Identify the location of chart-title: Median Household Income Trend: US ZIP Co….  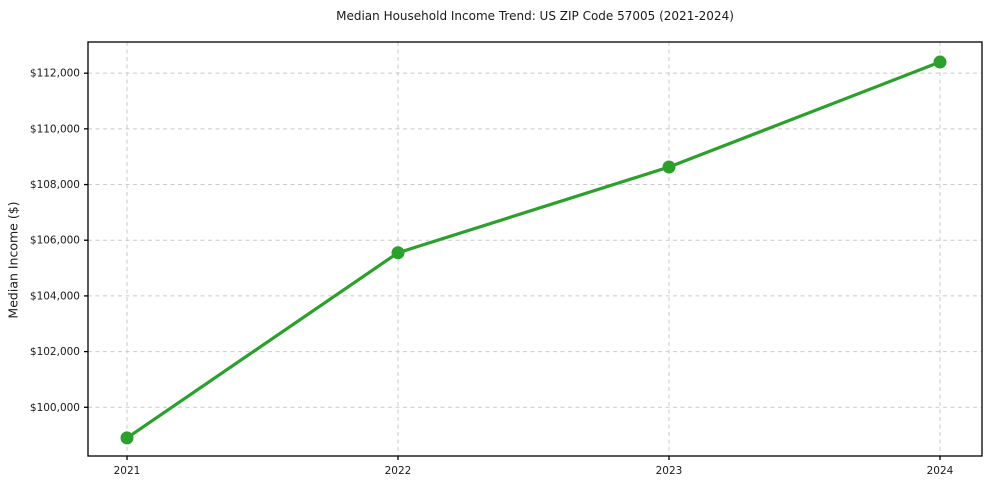
(535, 16).